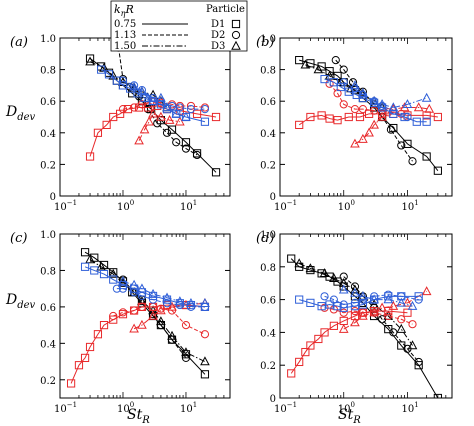 The image size is (474, 426). I want to click on legend-particle: D1, so click(218, 24).